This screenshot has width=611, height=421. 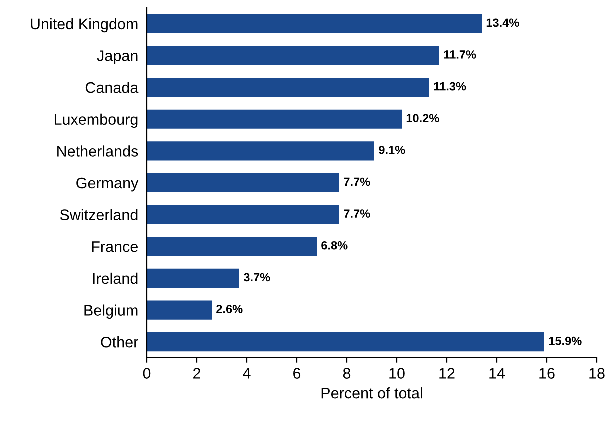 What do you see at coordinates (119, 342) in the screenshot?
I see `y-tick-label: Other` at bounding box center [119, 342].